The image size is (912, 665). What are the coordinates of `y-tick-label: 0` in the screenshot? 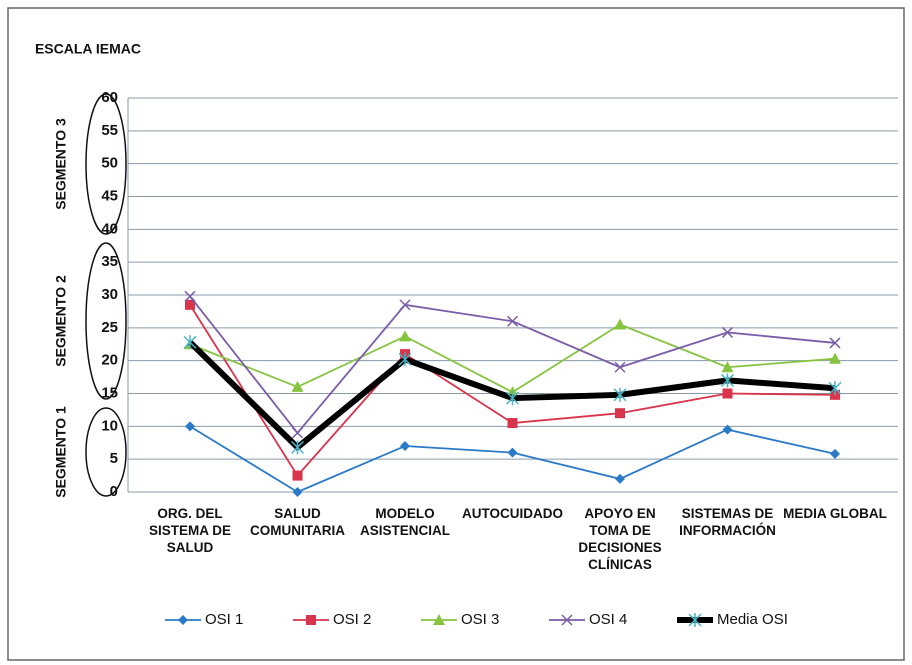 It's located at (114, 491).